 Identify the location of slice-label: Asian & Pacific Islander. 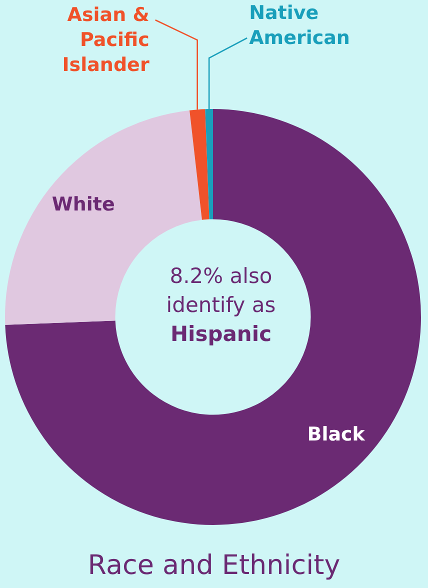
(106, 40).